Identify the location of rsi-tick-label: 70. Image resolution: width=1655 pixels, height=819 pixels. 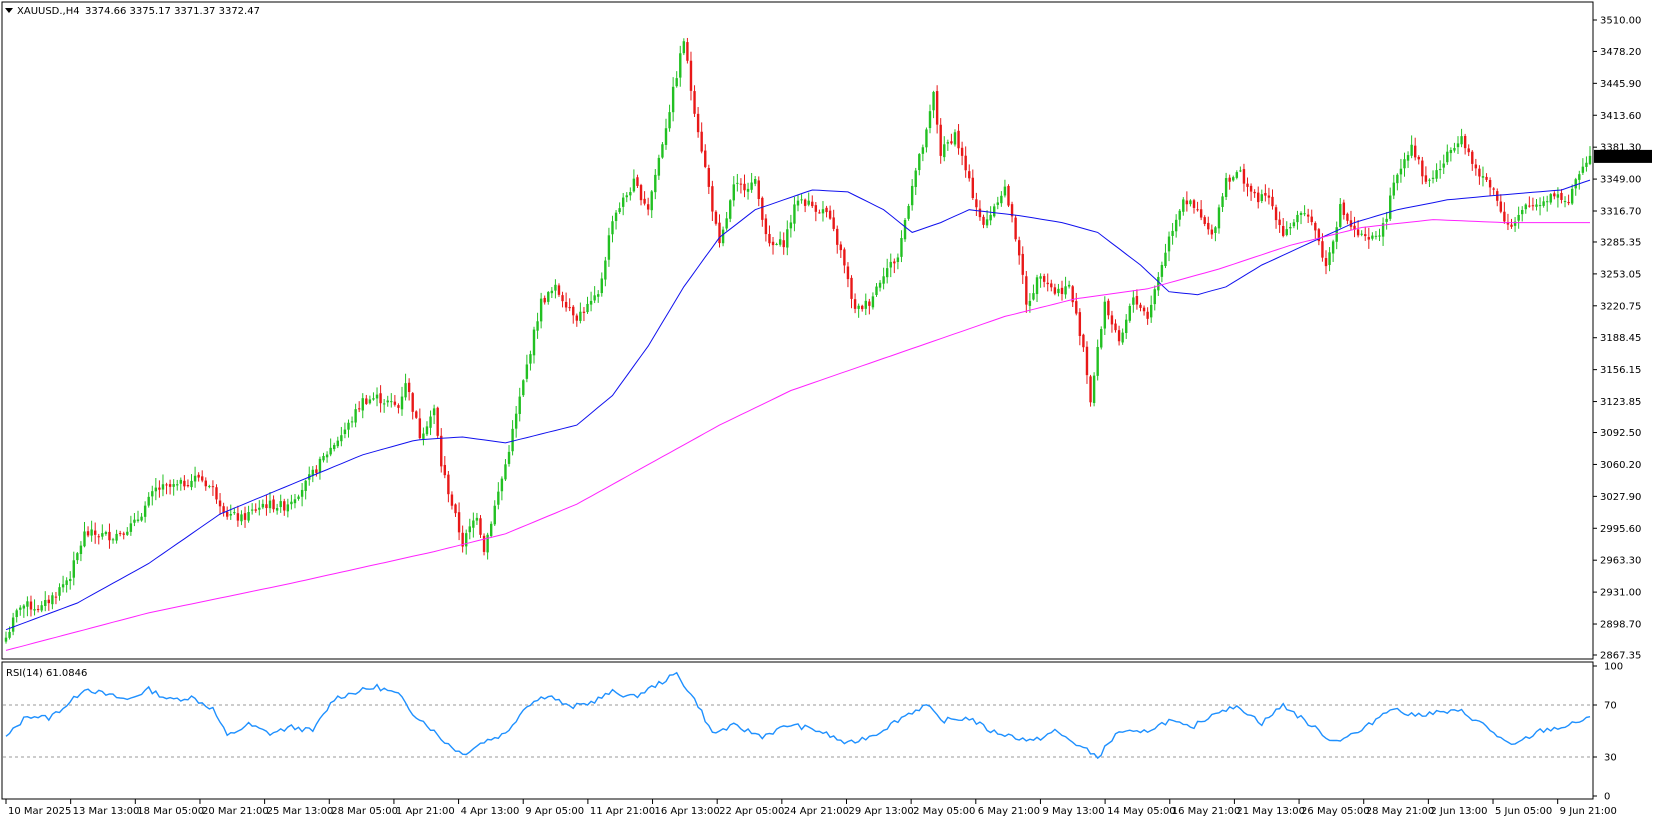
(1610, 706).